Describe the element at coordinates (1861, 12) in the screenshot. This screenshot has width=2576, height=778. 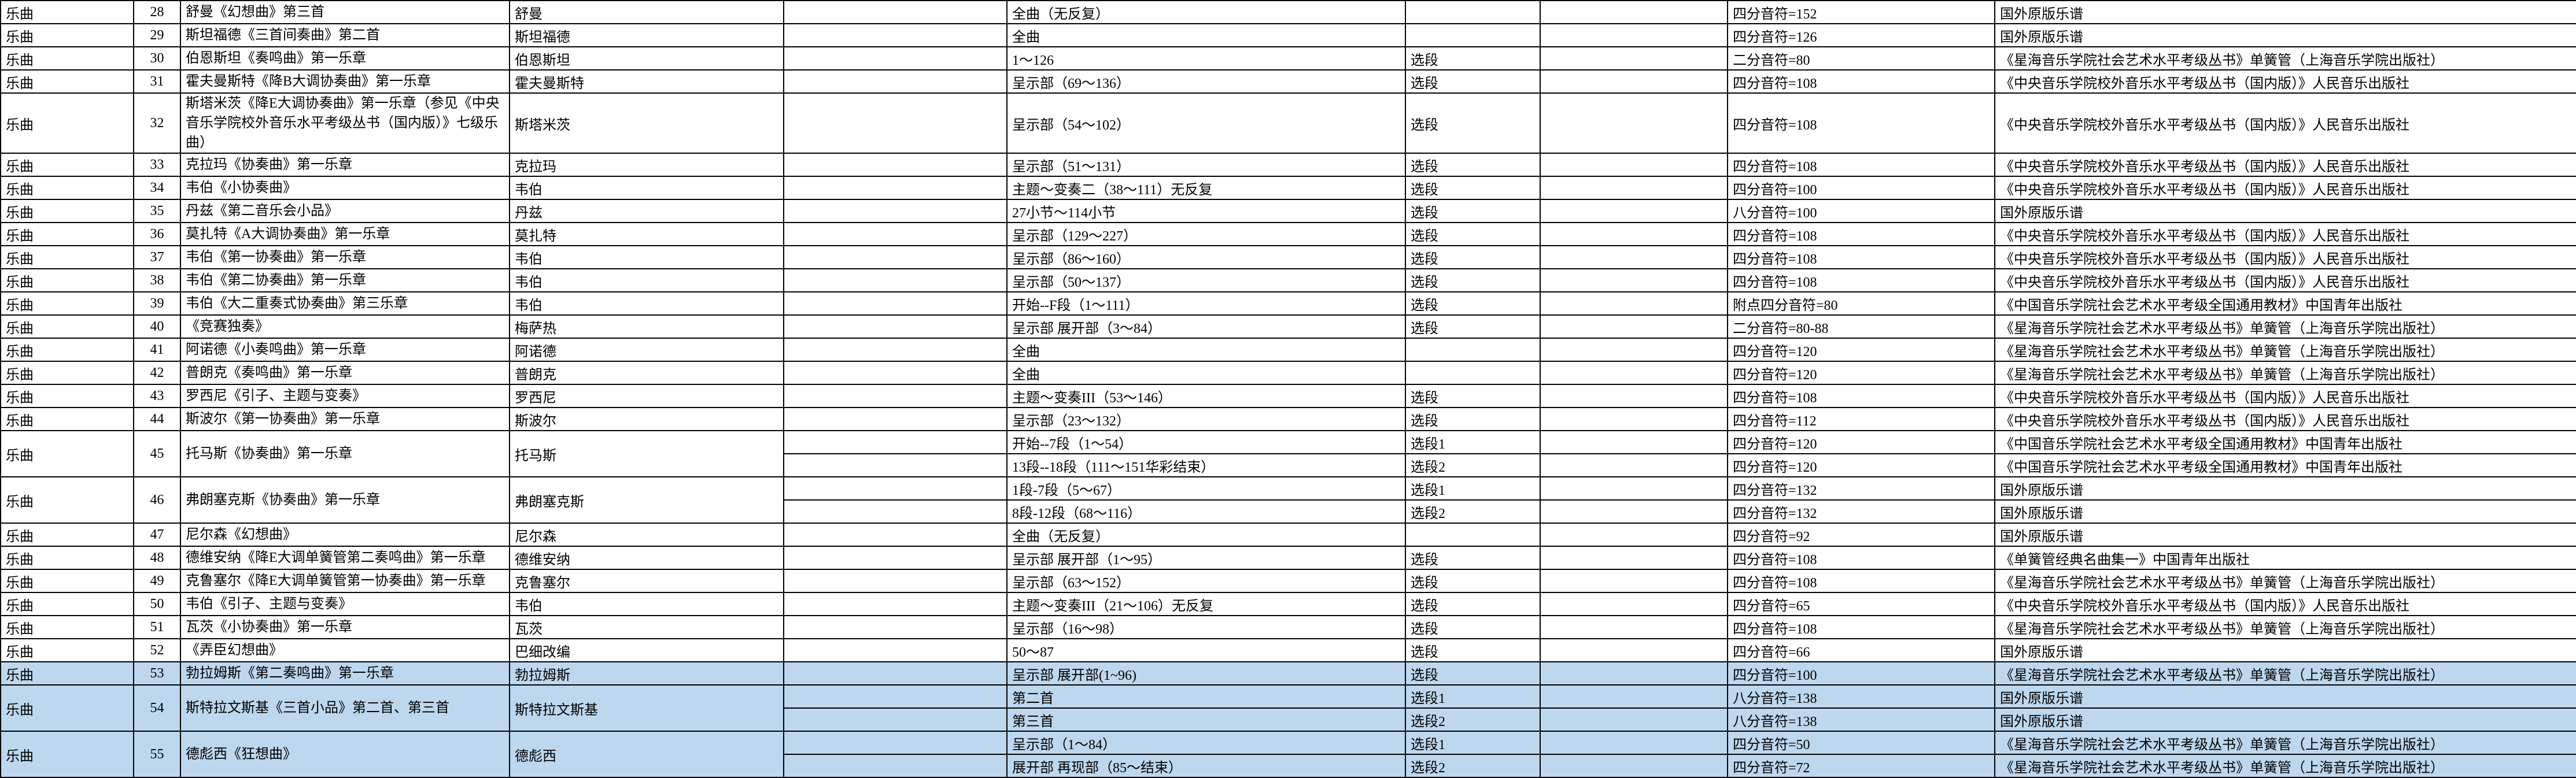
I see `cell-tempo: 四分音符=152` at that location.